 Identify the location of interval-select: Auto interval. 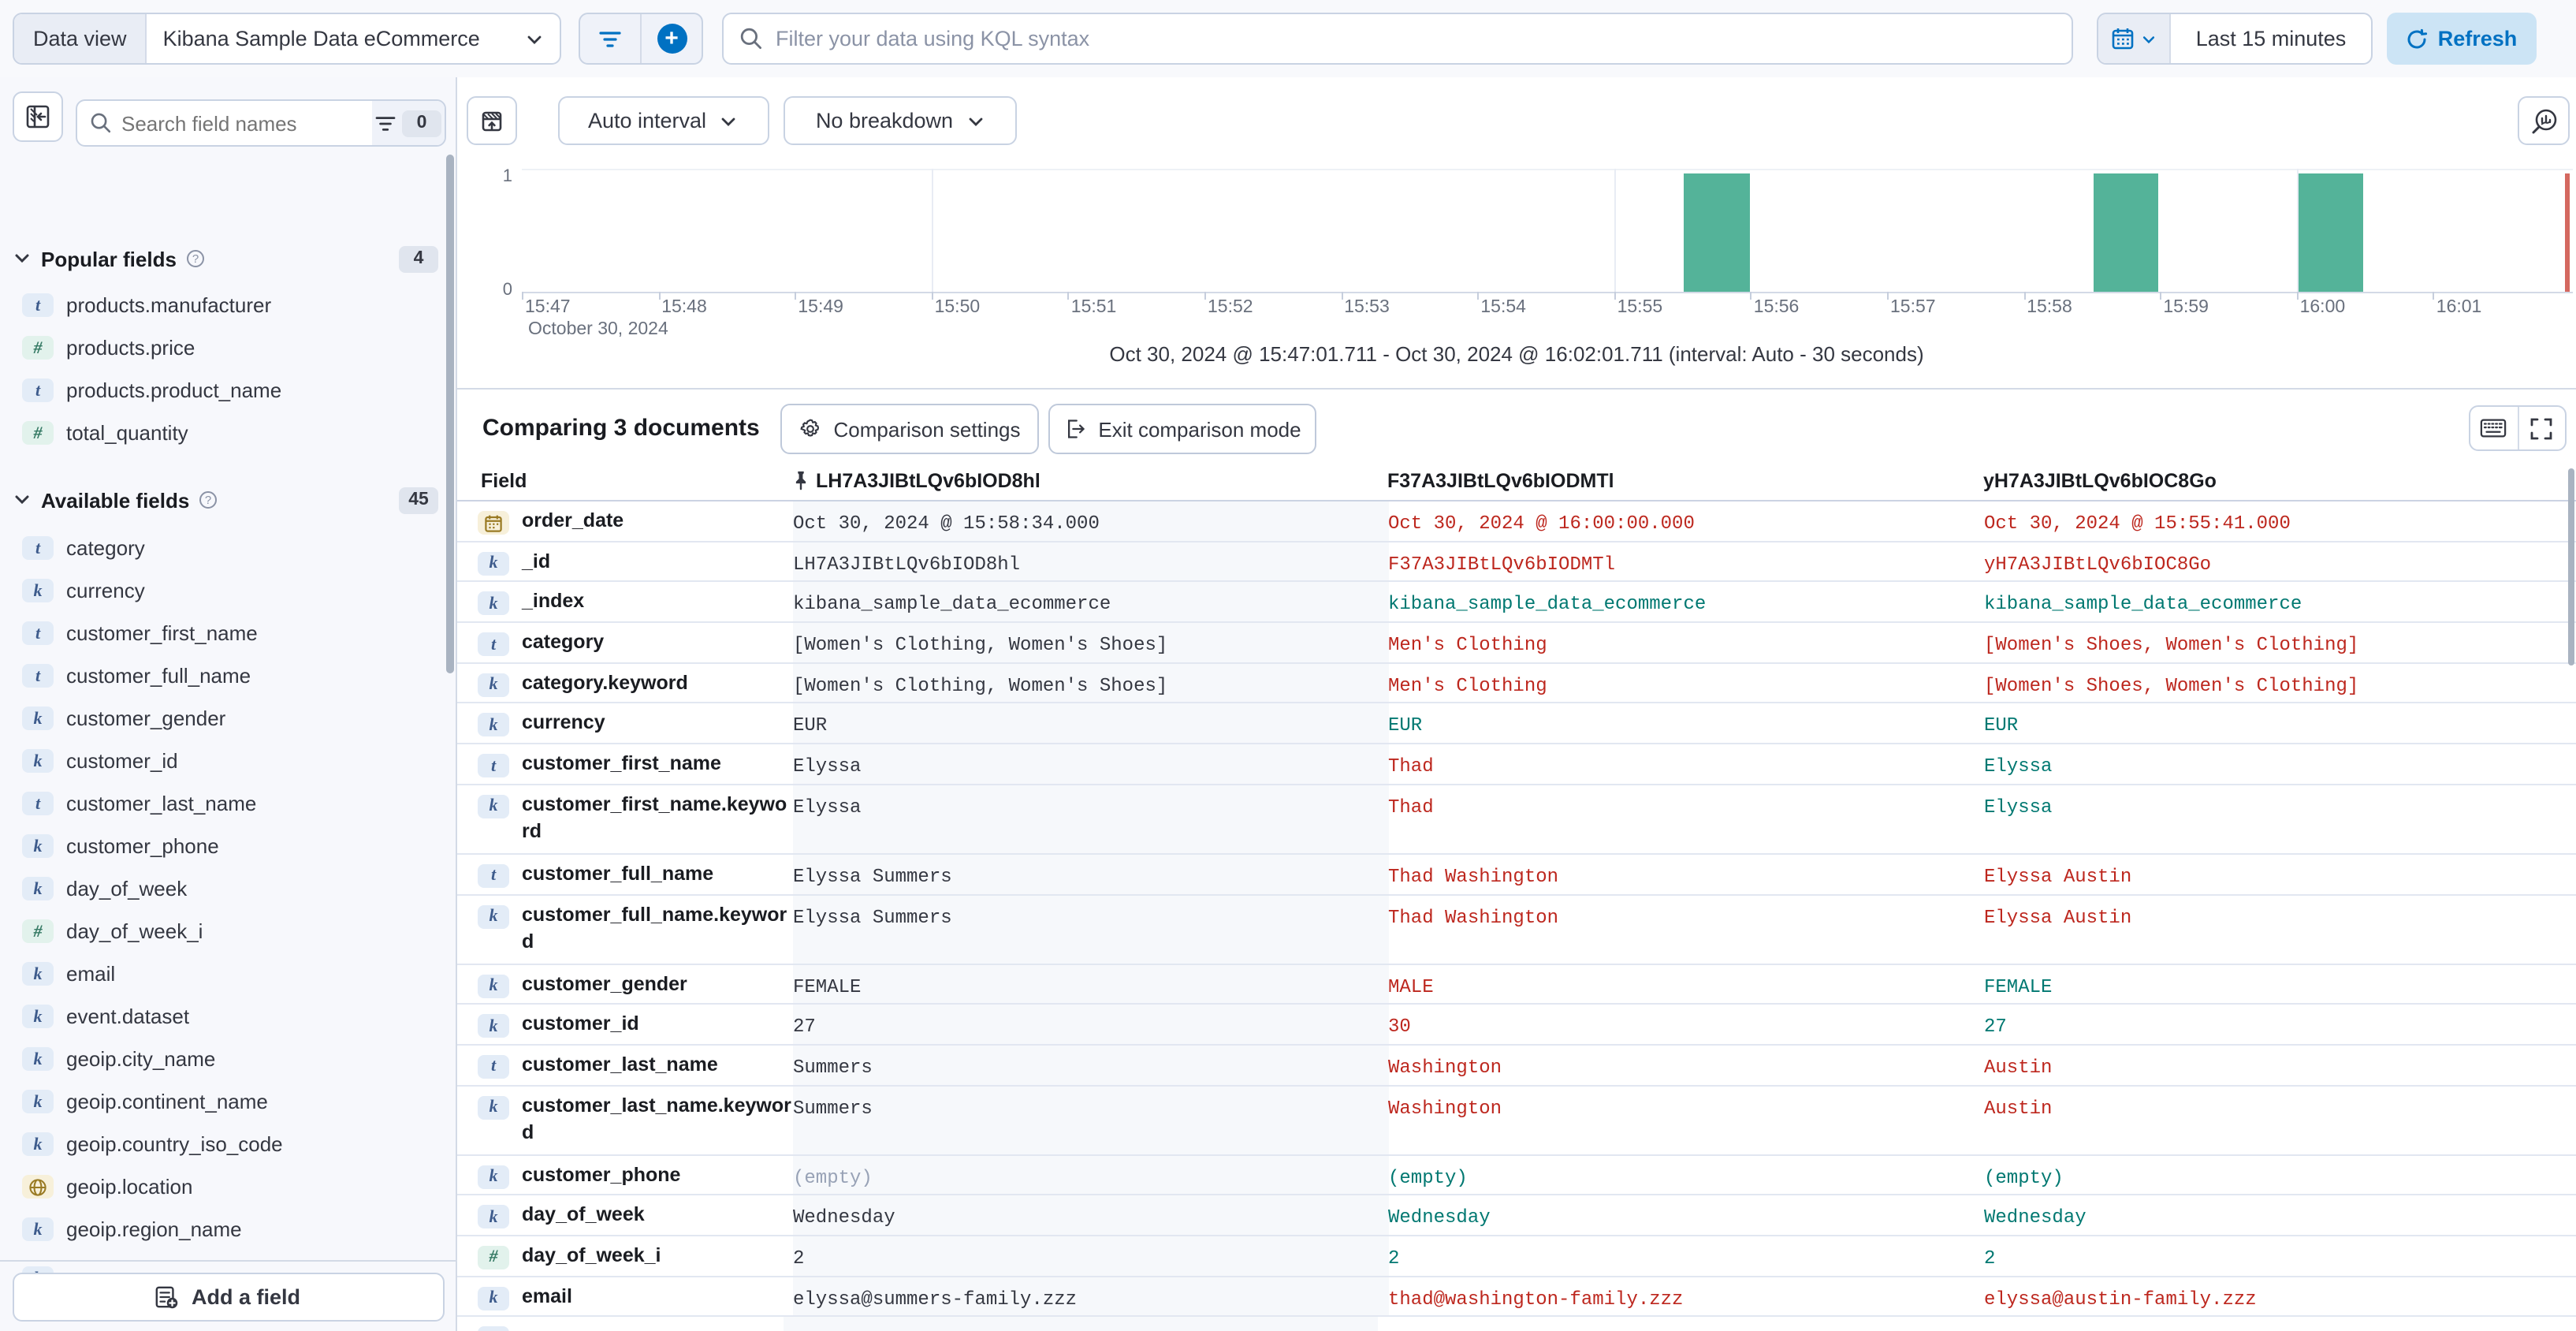
(663, 120).